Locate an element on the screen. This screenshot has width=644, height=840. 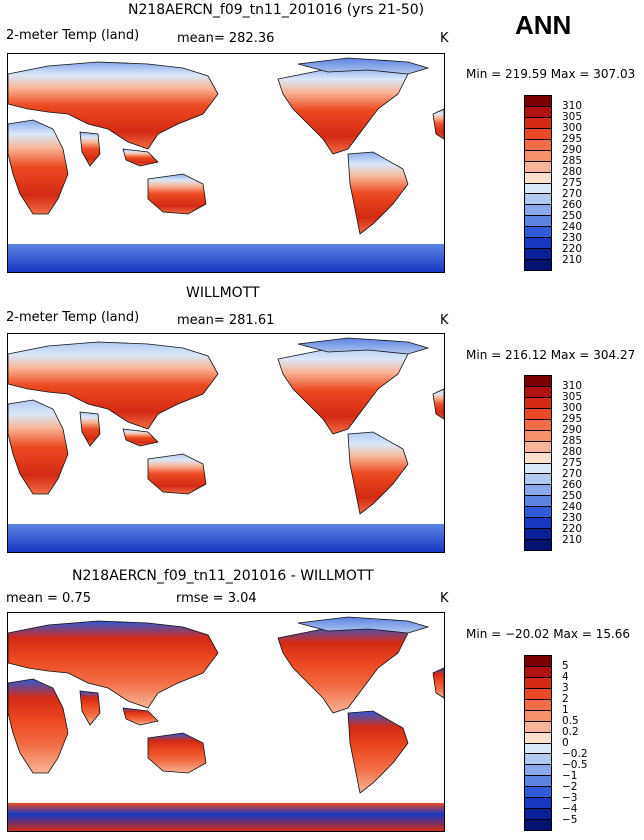
colorbar-tick-label: 285 is located at coordinates (572, 161).